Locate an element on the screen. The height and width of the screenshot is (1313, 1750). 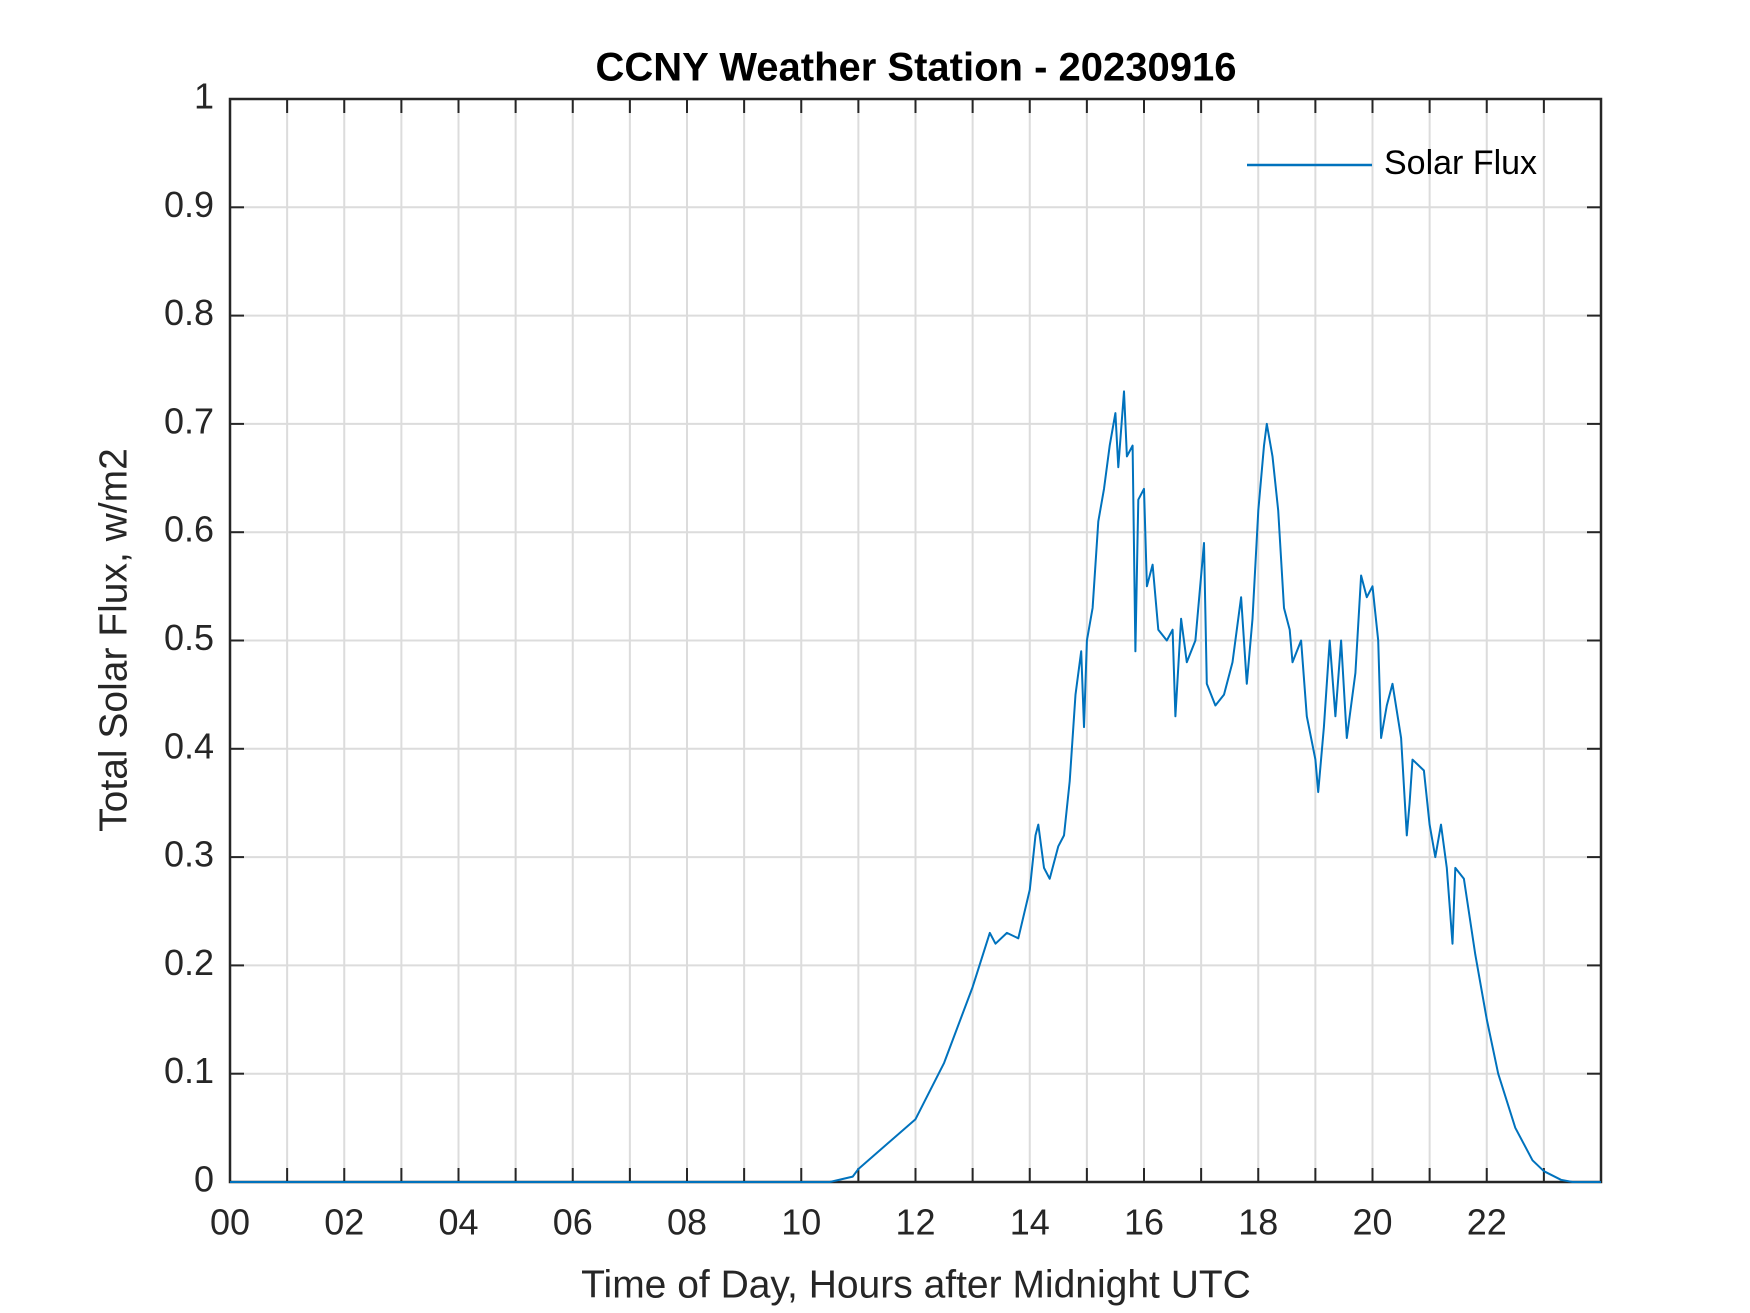
y-tick-label: 0.4 is located at coordinates (189, 745).